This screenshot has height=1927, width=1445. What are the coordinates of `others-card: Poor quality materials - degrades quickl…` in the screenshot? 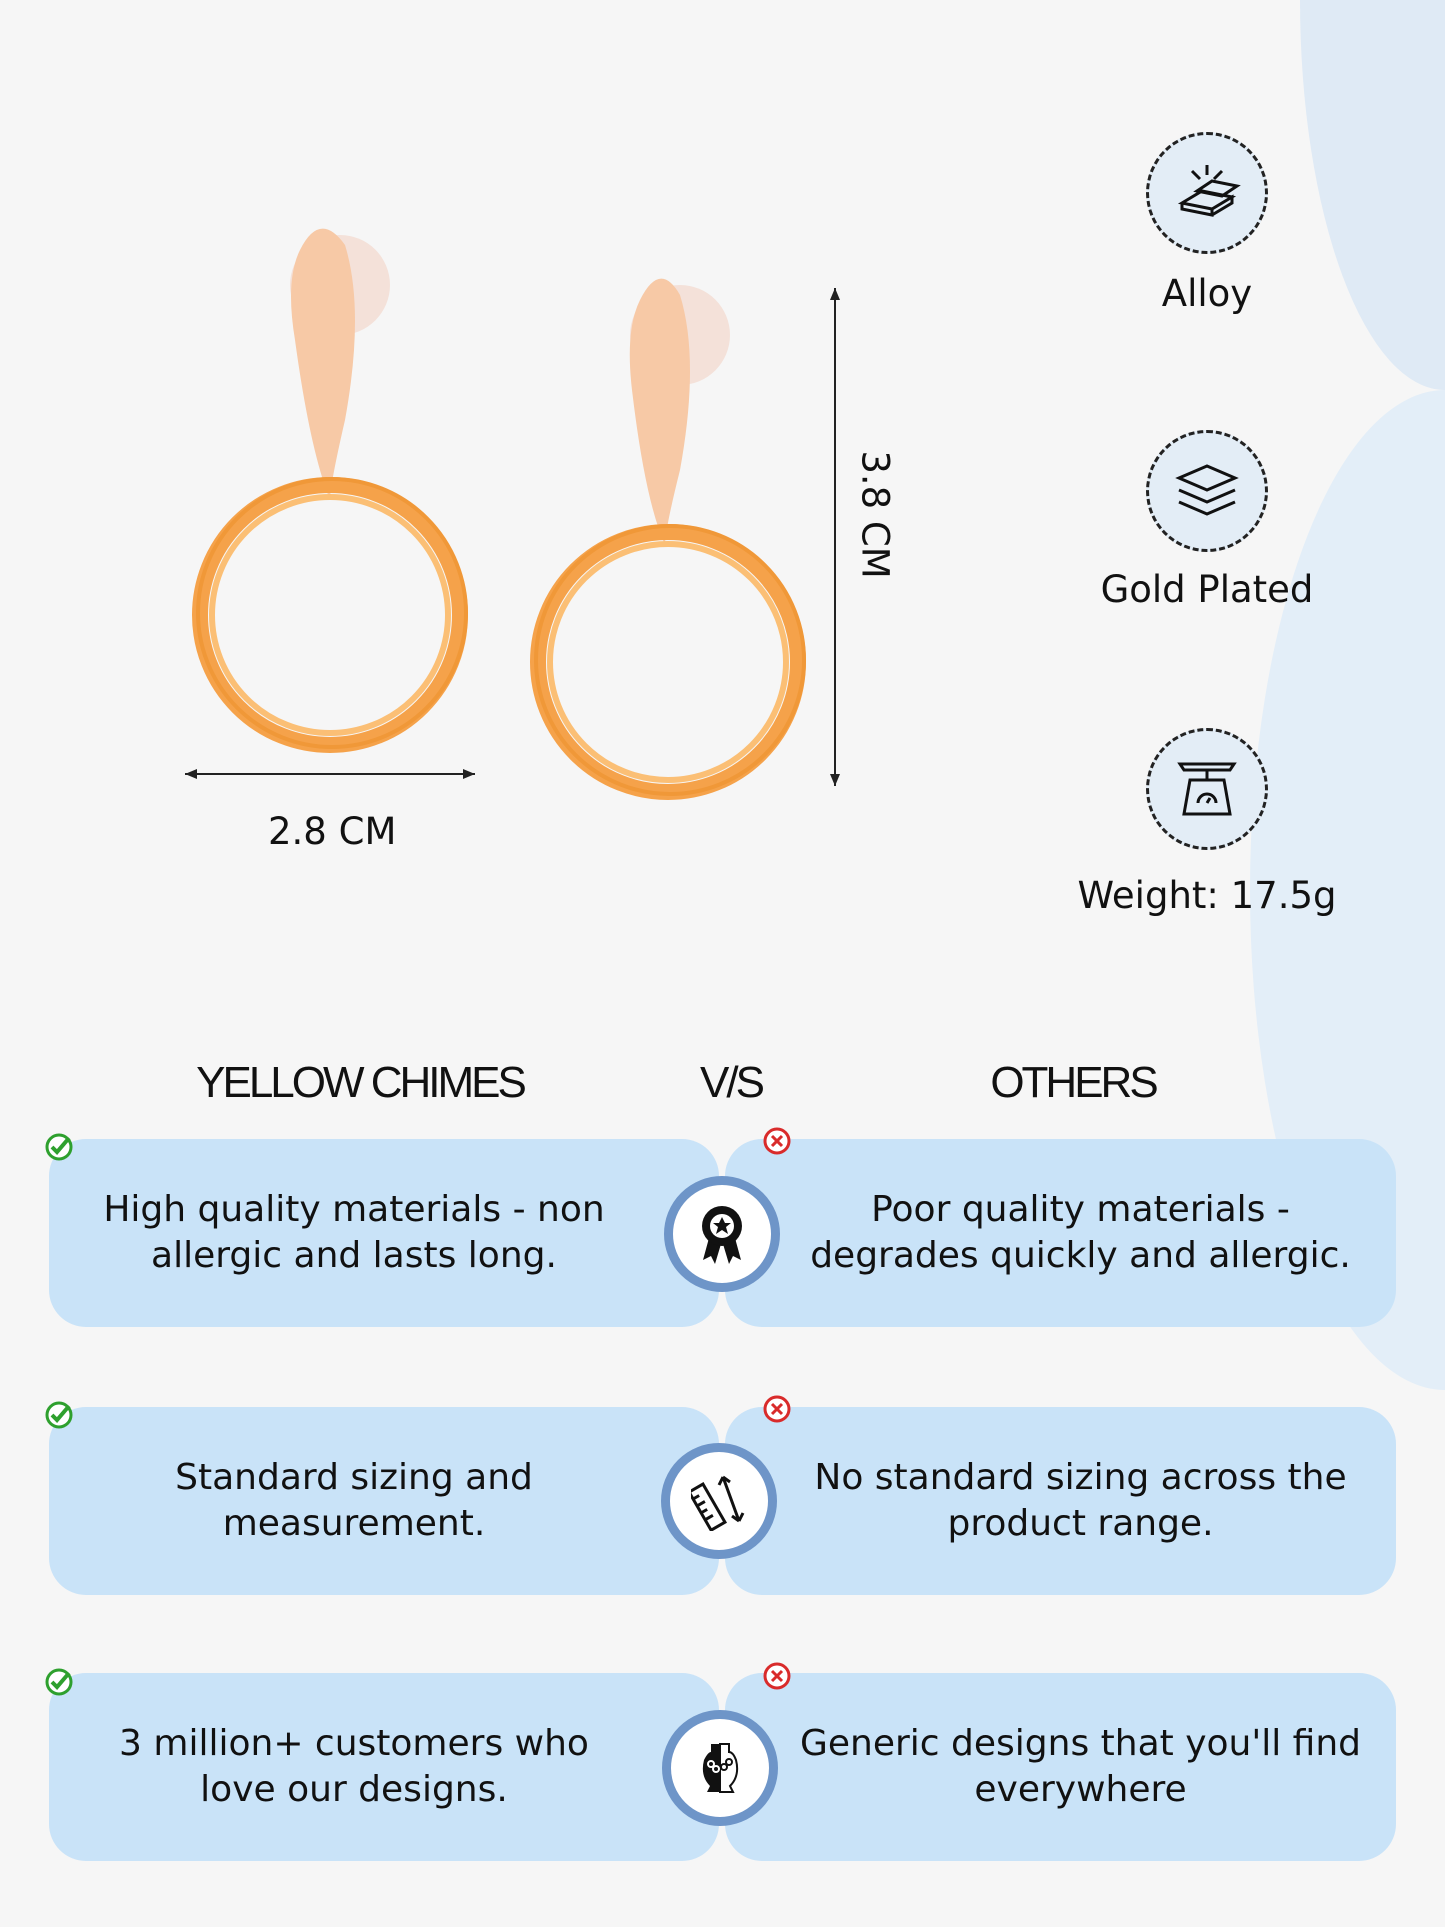 It's located at (1060, 1233).